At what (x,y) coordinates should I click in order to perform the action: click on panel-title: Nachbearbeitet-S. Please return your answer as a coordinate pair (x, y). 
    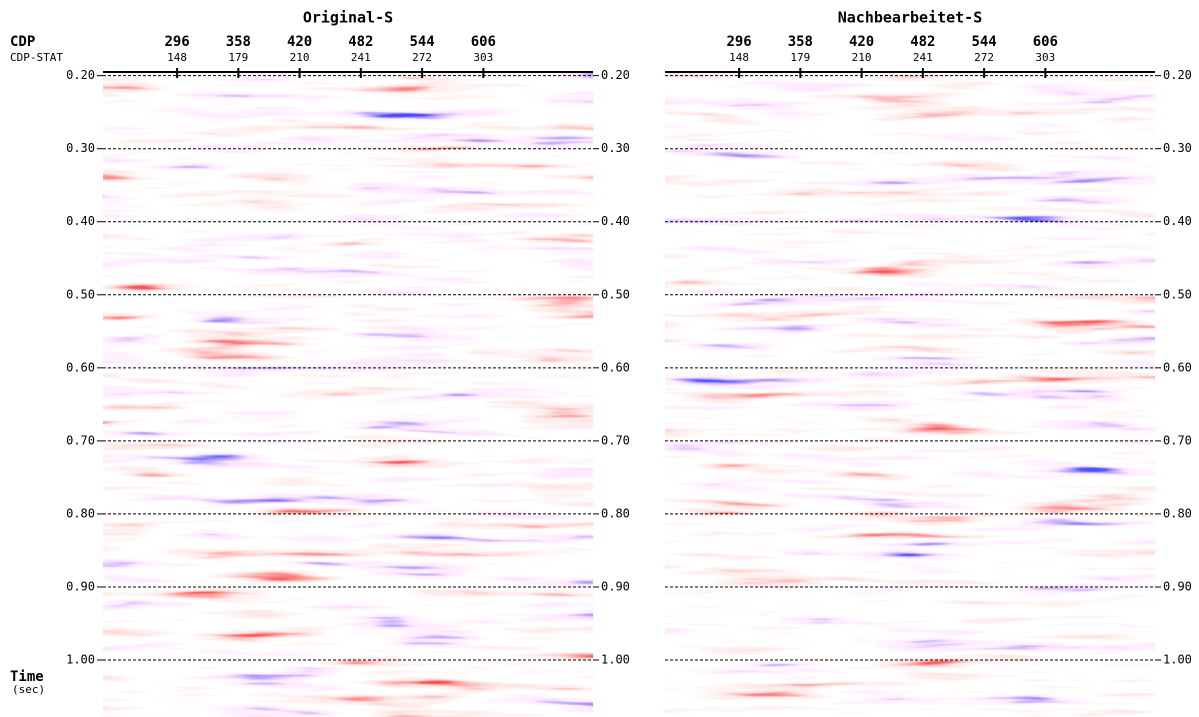
    Looking at the image, I should click on (910, 18).